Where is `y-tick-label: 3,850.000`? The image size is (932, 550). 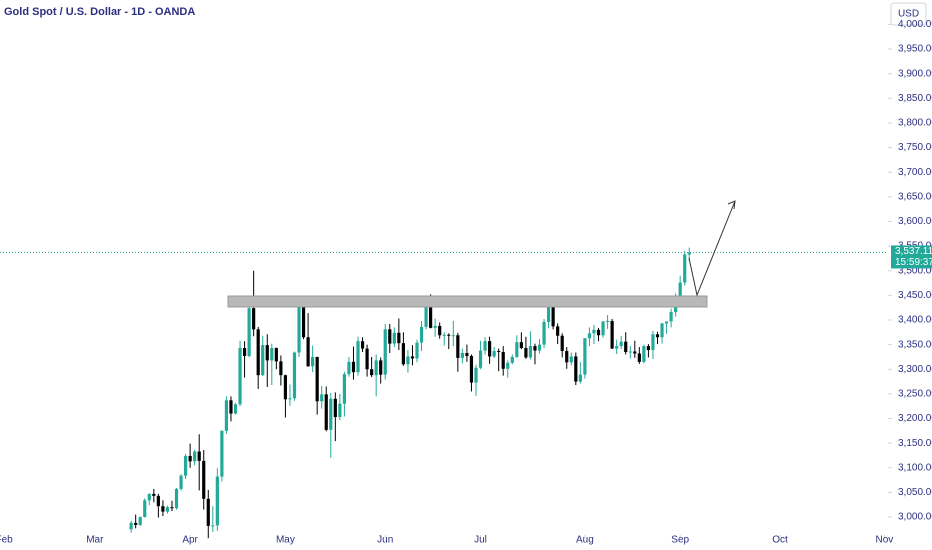 y-tick-label: 3,850.000 is located at coordinates (915, 98).